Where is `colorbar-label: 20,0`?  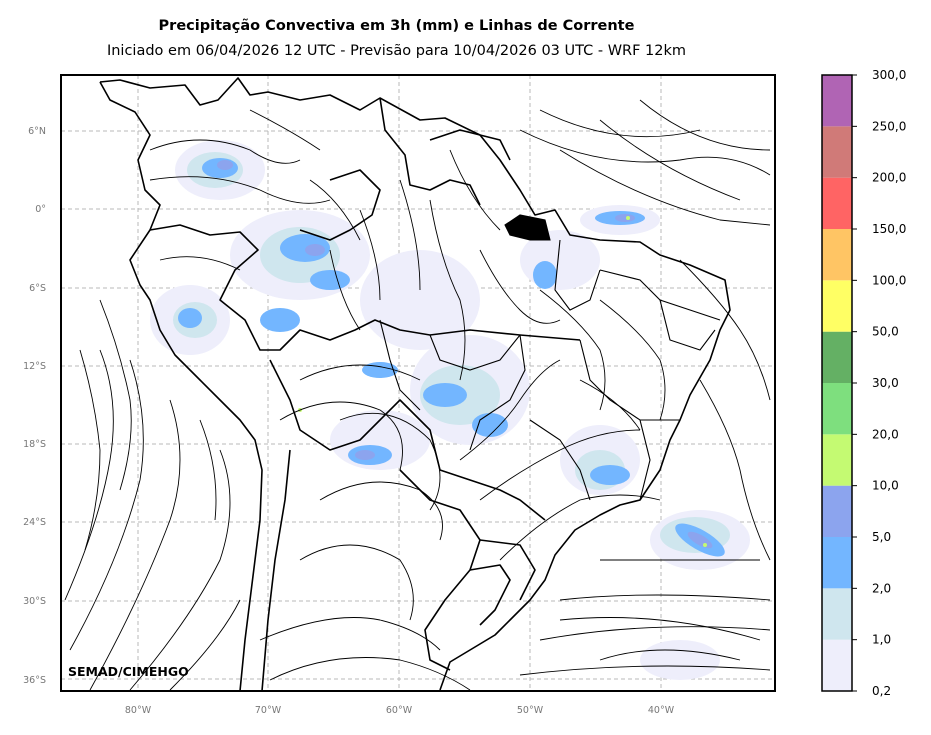 colorbar-label: 20,0 is located at coordinates (885, 434).